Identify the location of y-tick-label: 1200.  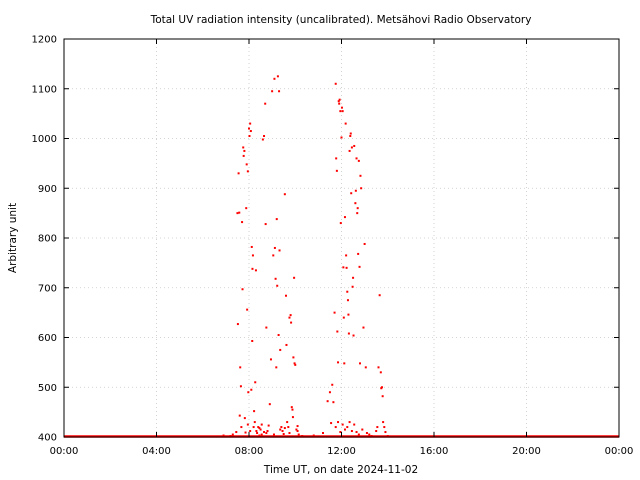
(44, 40).